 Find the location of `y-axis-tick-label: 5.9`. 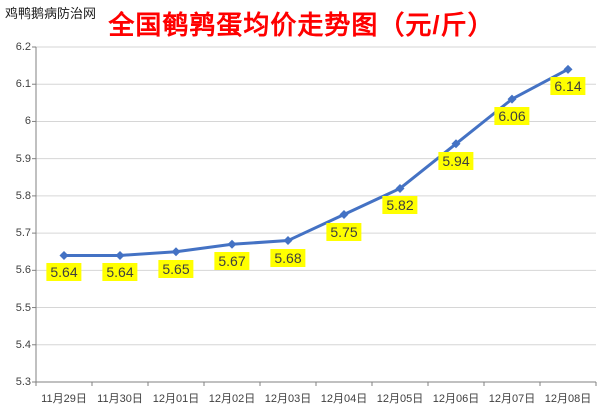

y-axis-tick-label: 5.9 is located at coordinates (23, 158).